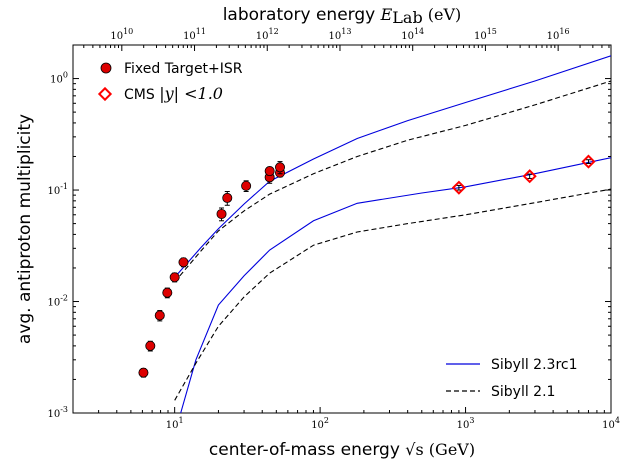 This screenshot has height=463, width=633. I want to click on legend-marker-fixed-target, so click(106, 68).